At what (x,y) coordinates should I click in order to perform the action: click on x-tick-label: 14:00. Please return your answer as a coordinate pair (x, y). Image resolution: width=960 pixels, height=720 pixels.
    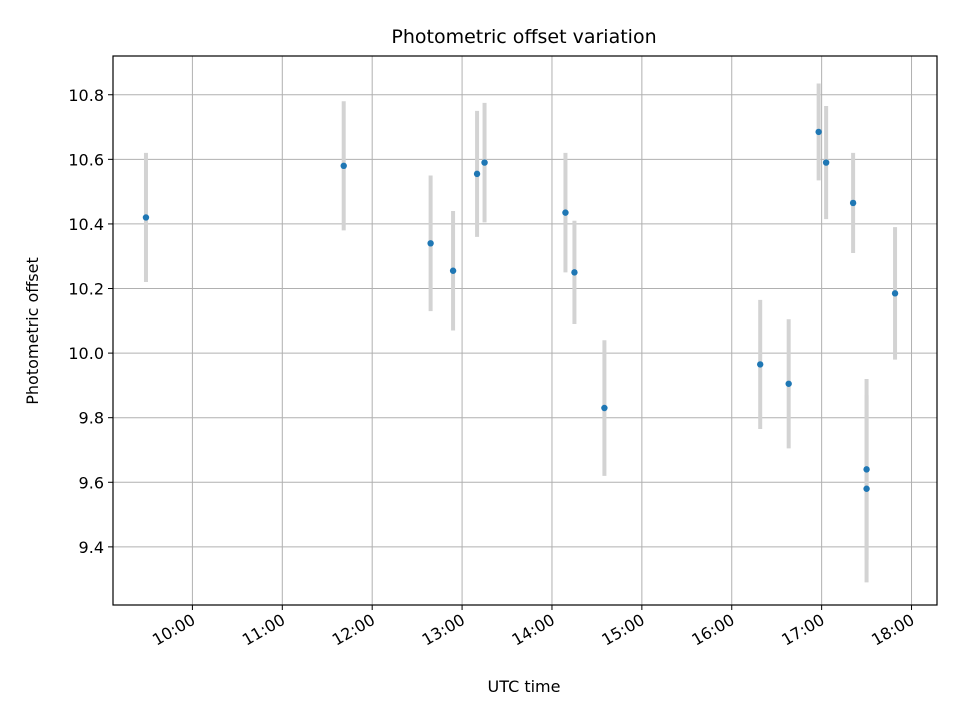
    Looking at the image, I should click on (533, 630).